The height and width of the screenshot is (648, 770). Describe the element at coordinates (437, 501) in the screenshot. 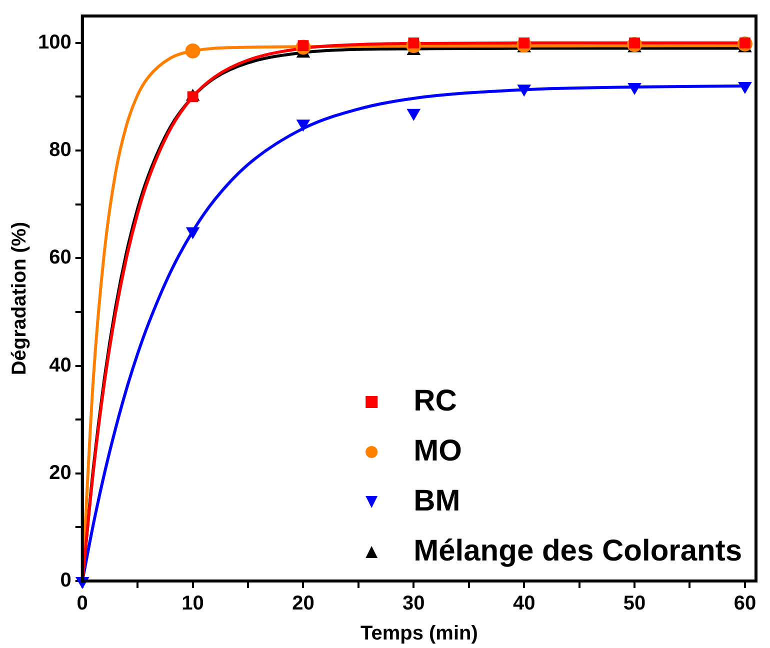

I see `legend-label: BM` at that location.